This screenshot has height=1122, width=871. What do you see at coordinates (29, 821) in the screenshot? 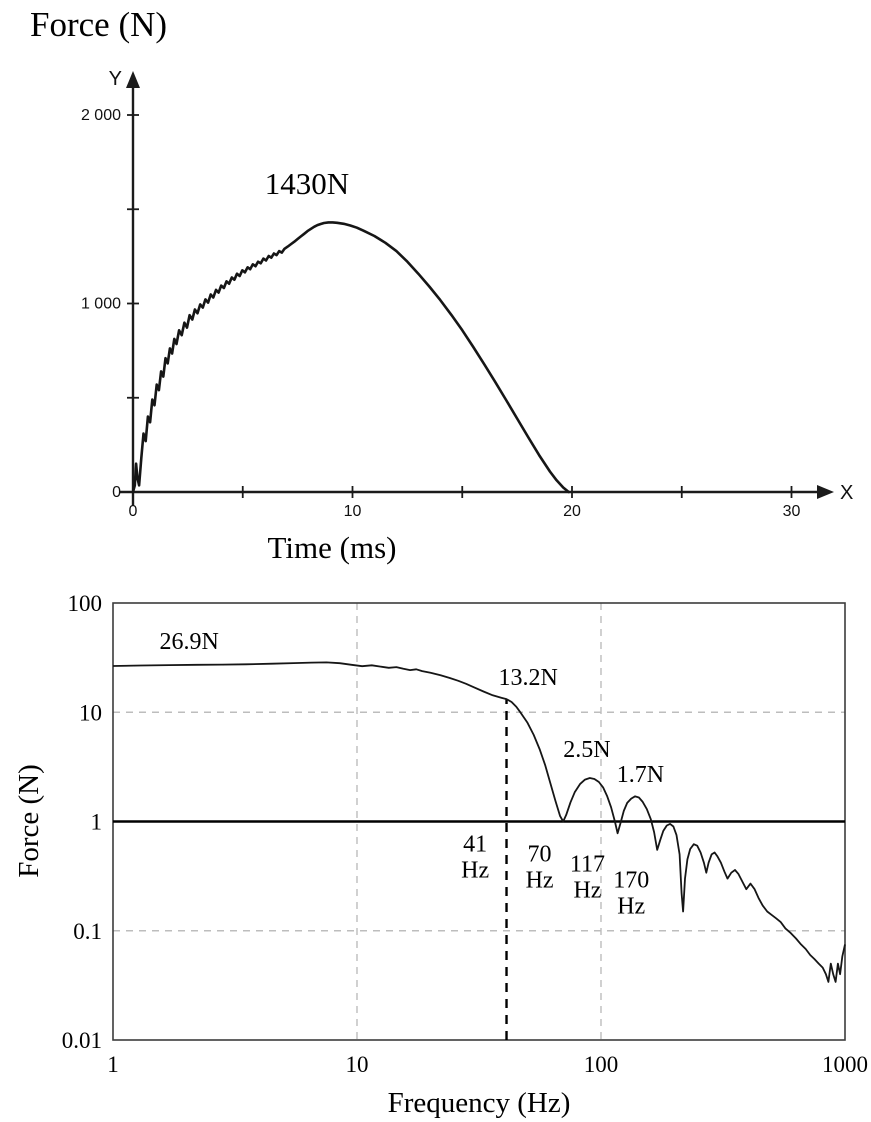
I see `spectrum-yaxis-title: Force (N)` at bounding box center [29, 821].